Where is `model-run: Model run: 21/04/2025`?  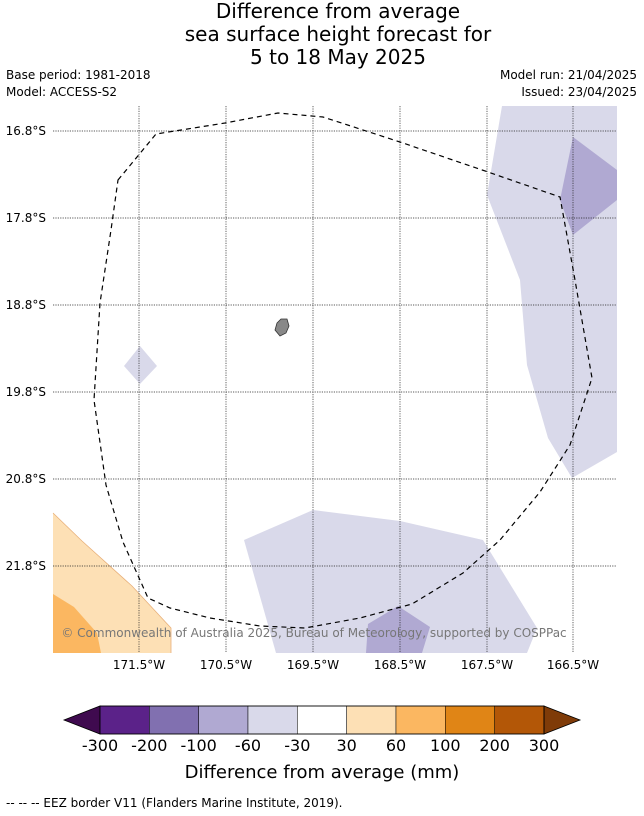
model-run: Model run: 21/04/2025 is located at coordinates (568, 75).